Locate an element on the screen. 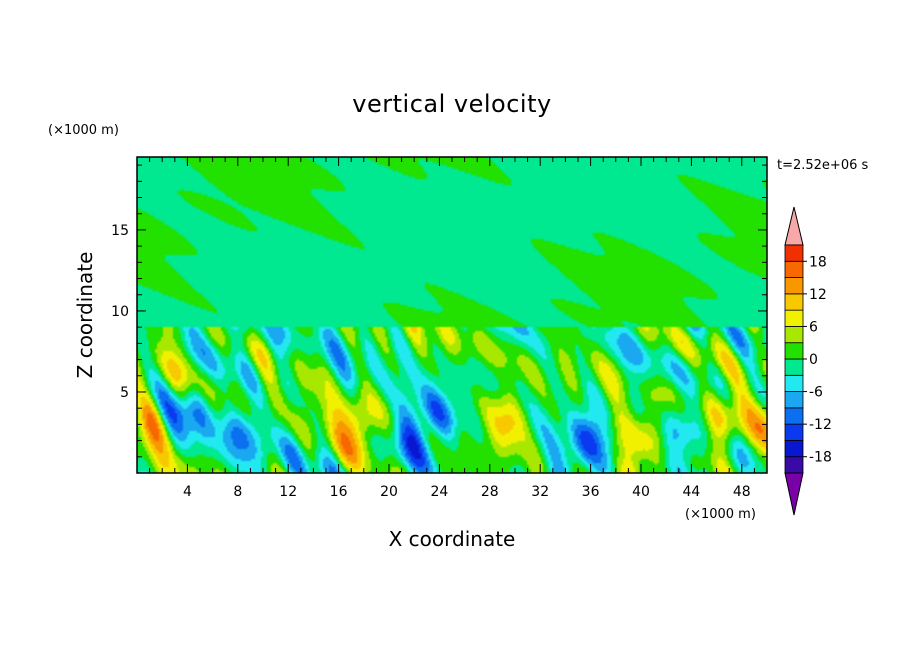 The image size is (904, 654). x-tick-label: 28 is located at coordinates (490, 492).